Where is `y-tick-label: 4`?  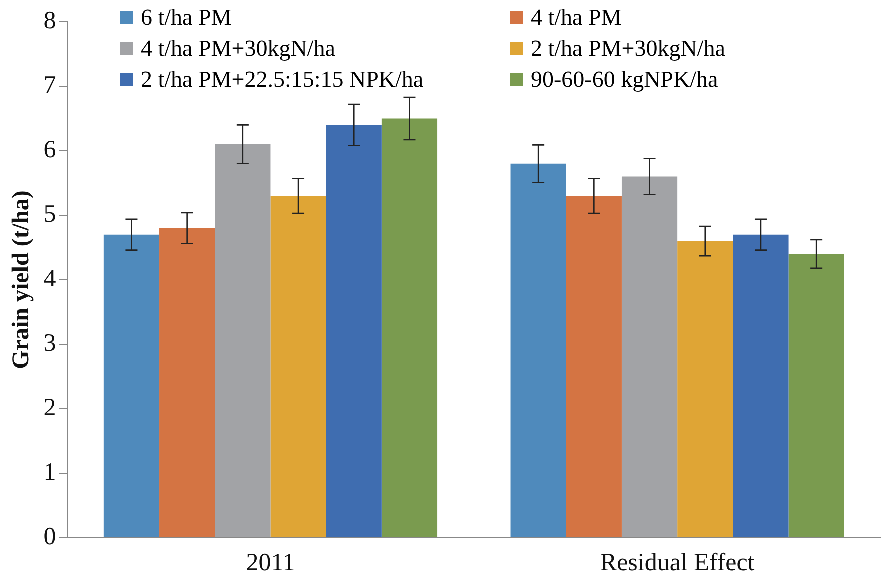
y-tick-label: 4 is located at coordinates (50, 279).